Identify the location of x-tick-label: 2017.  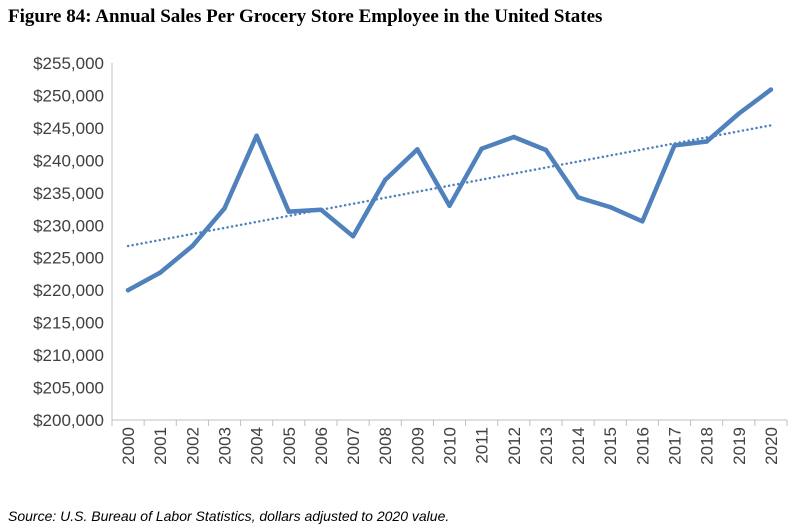
(675, 446).